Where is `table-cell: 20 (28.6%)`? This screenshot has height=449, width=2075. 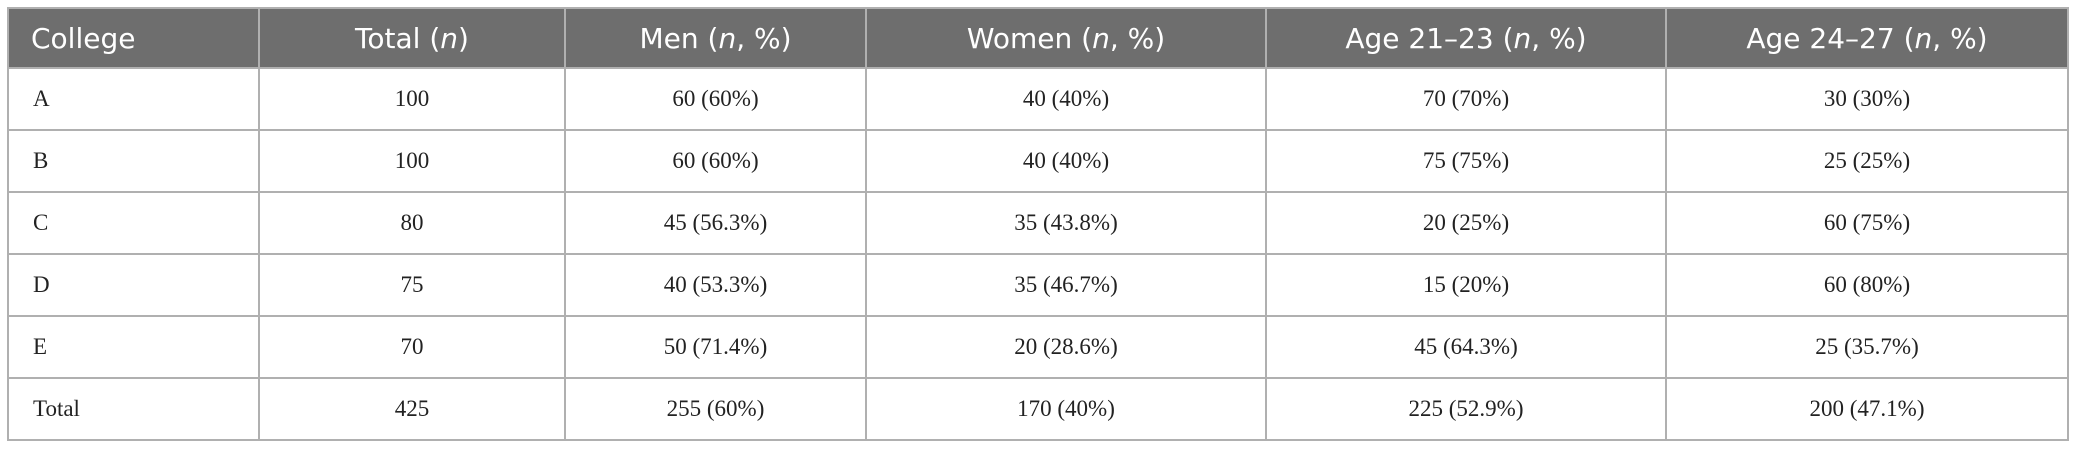
table-cell: 20 (28.6%) is located at coordinates (1066, 347).